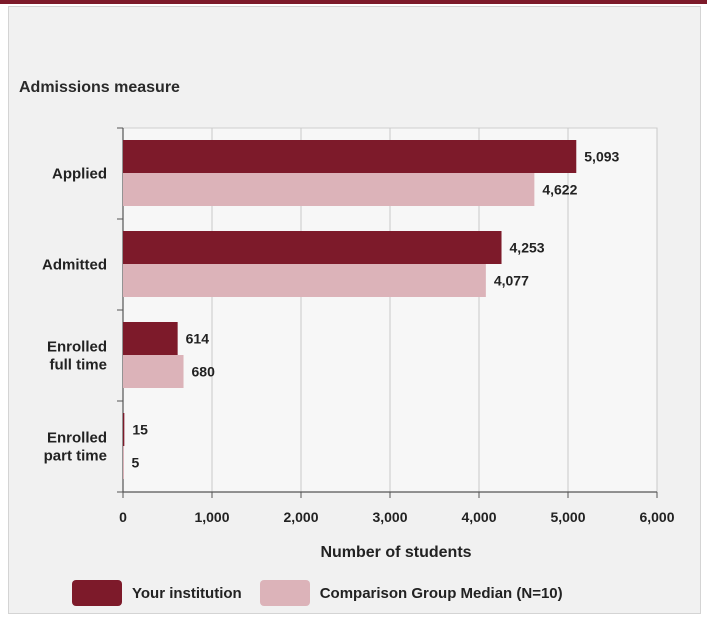 Image resolution: width=707 pixels, height=618 pixels. I want to click on data-label: 5,093, so click(601, 157).